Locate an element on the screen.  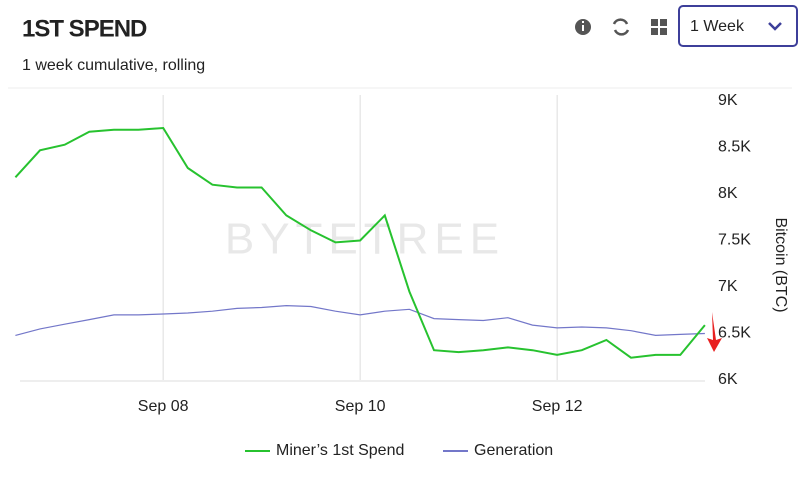
period-value: 1 Week is located at coordinates (717, 26).